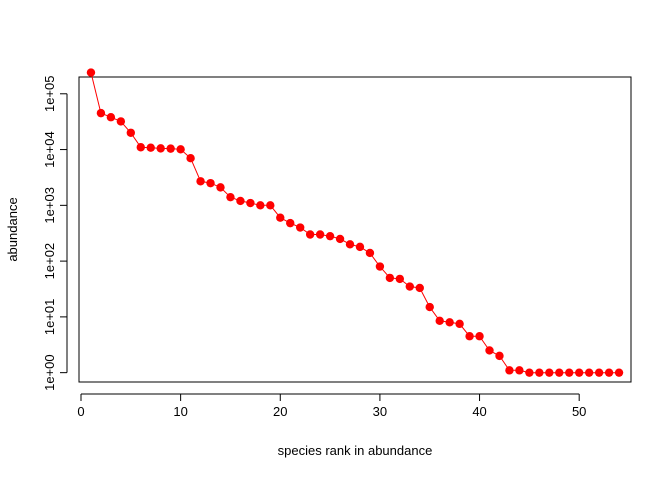 Image resolution: width=672 pixels, height=480 pixels. What do you see at coordinates (479, 411) in the screenshot?
I see `x-tick-label: 40` at bounding box center [479, 411].